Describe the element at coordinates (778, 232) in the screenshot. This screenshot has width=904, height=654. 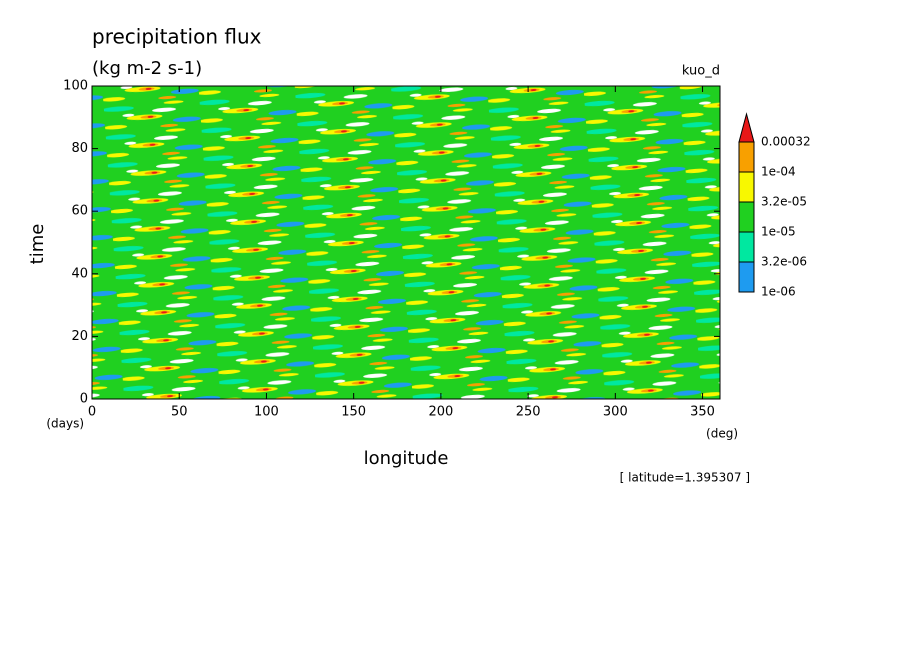
I see `colorbar-label: 1e-05` at that location.